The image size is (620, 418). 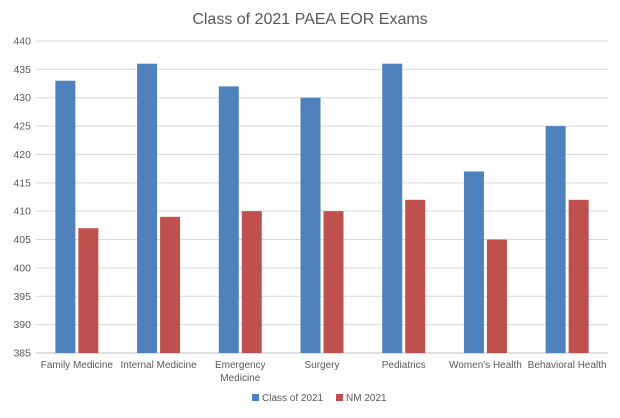 What do you see at coordinates (22, 127) in the screenshot?
I see `y-tick-label: 425` at bounding box center [22, 127].